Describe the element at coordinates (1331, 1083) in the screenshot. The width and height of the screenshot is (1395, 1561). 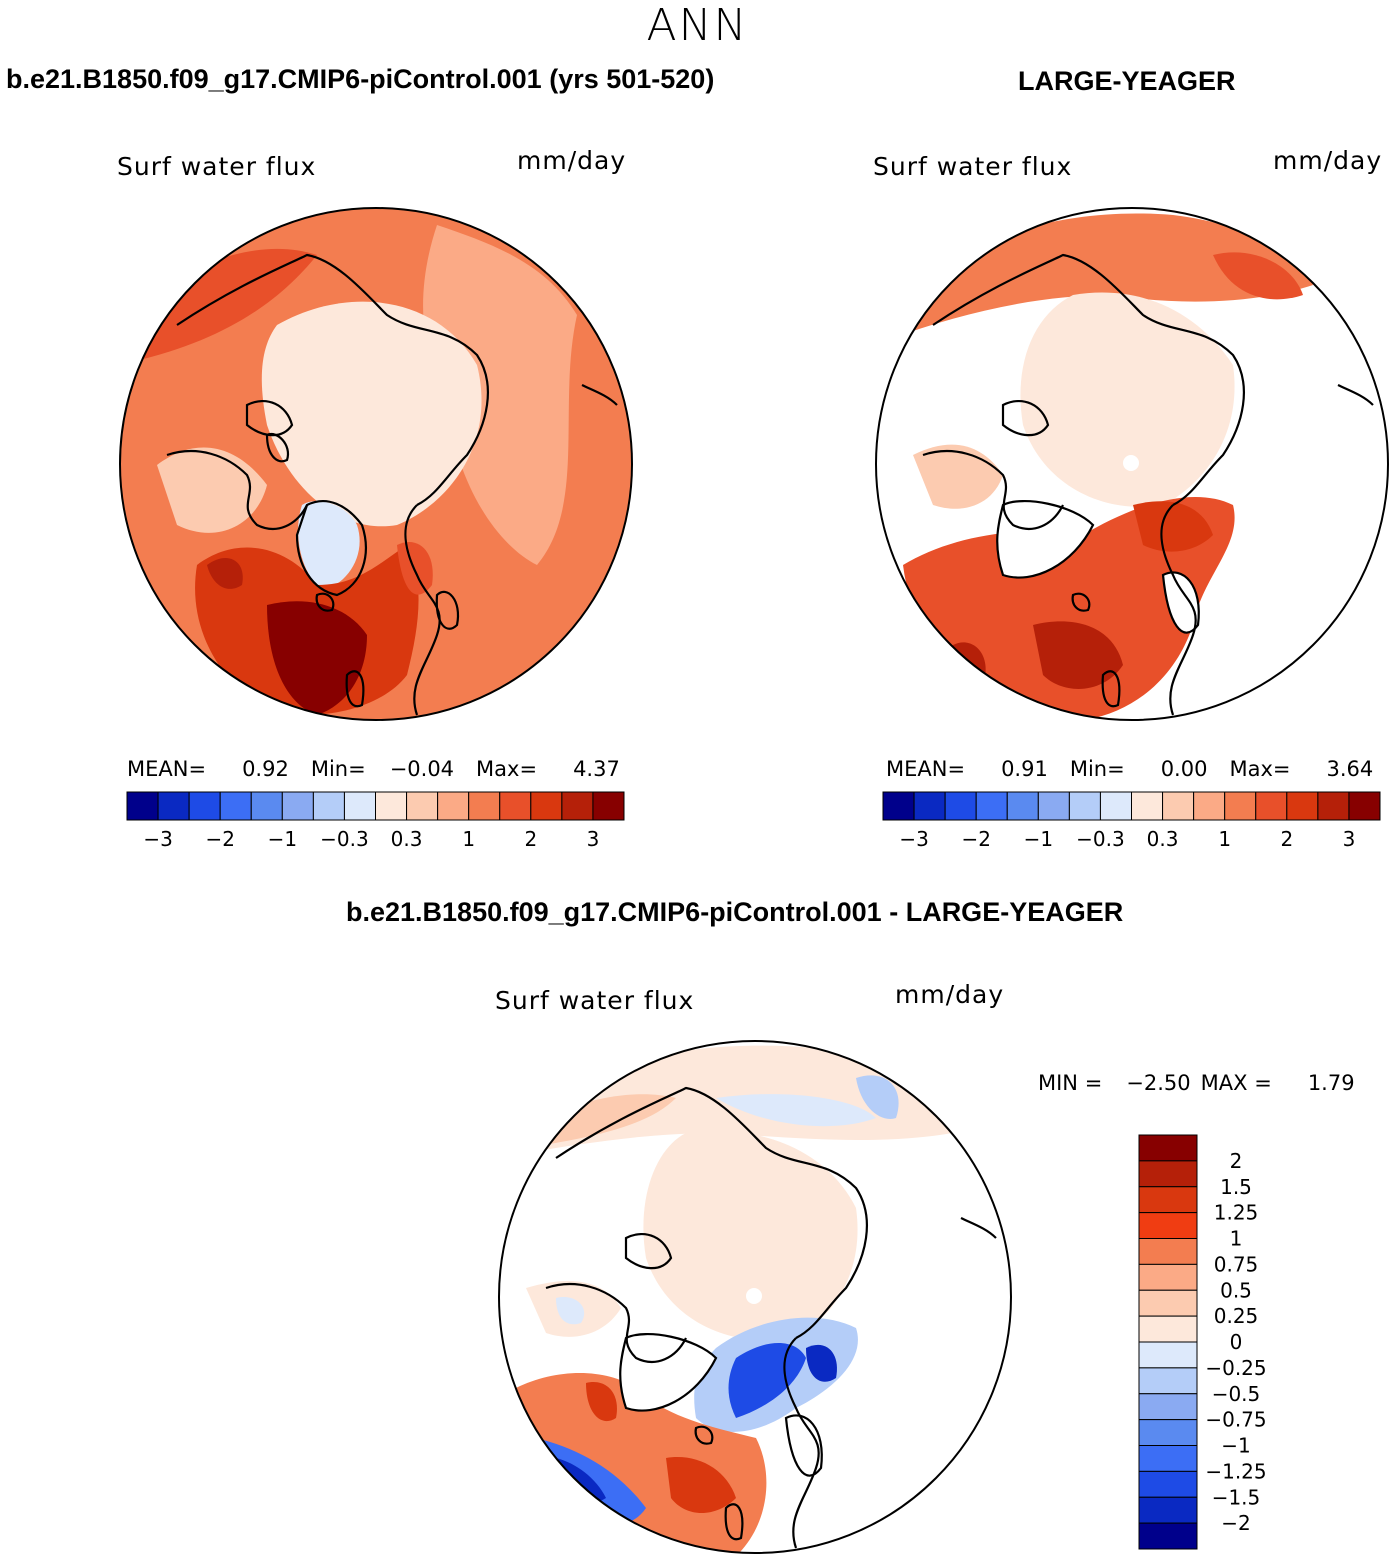
I see `max-value: 1.79` at that location.